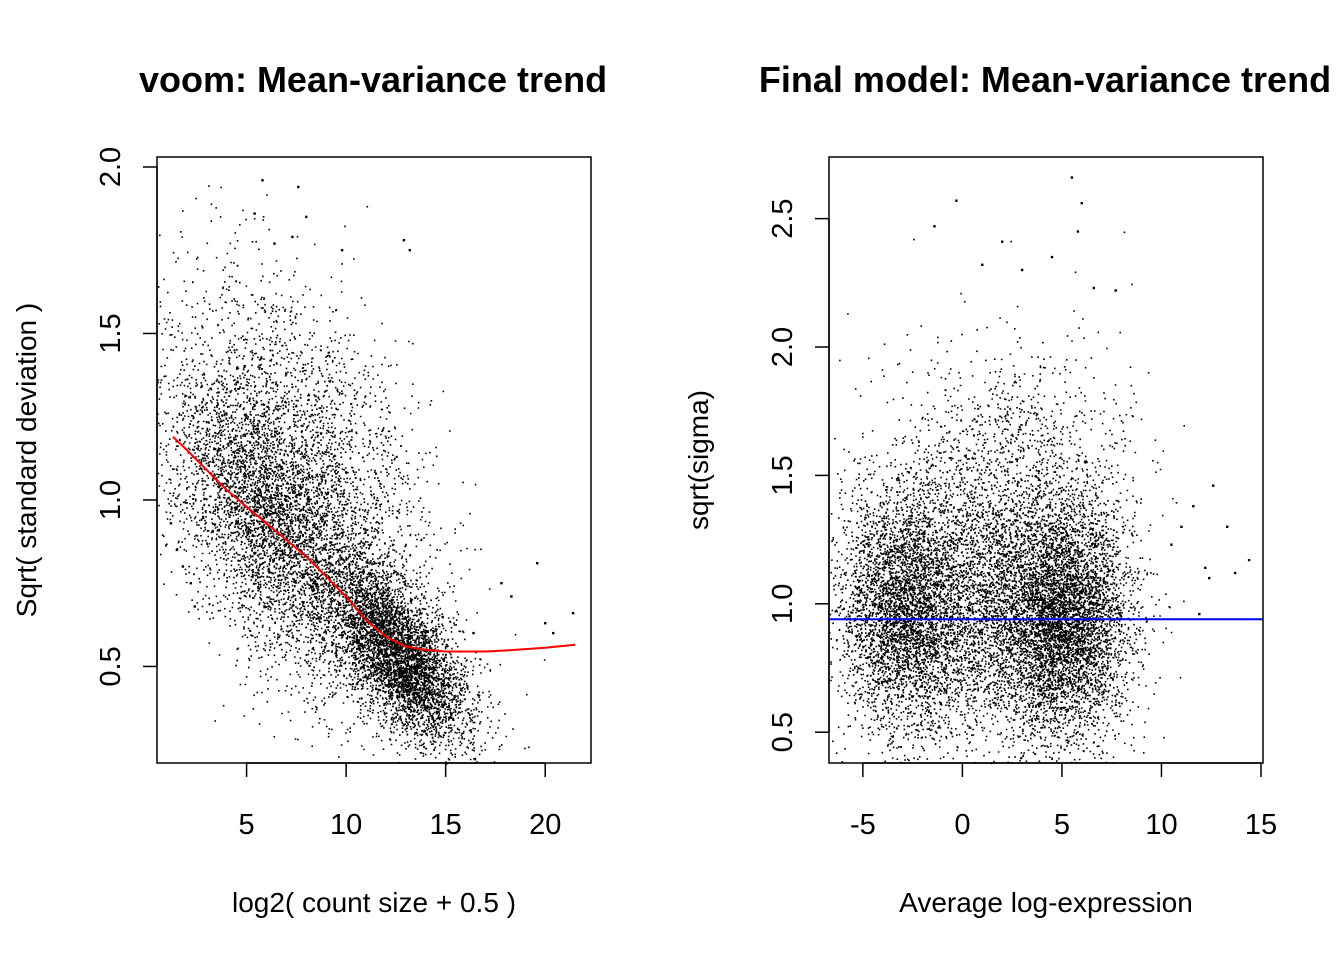  Describe the element at coordinates (1059, 564) in the screenshot. I see `point-cluster-high-expression-genes` at that location.